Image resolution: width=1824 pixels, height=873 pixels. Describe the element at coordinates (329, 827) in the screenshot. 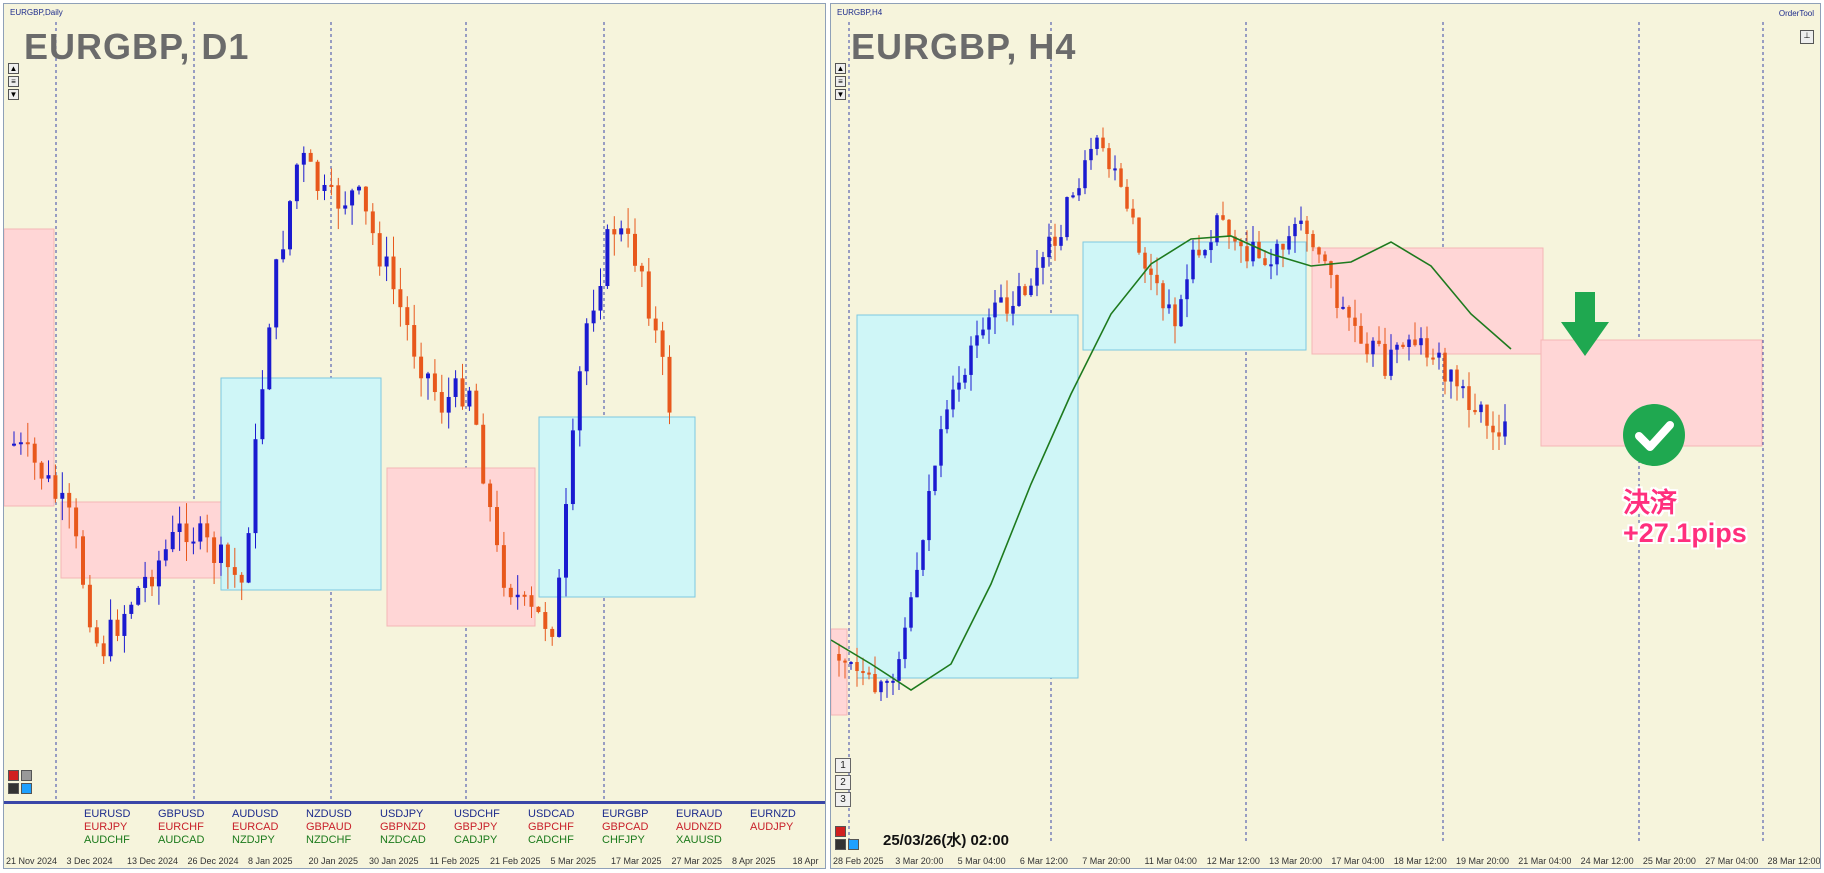

I see `symbol-gbpaud: GBPAUD` at that location.